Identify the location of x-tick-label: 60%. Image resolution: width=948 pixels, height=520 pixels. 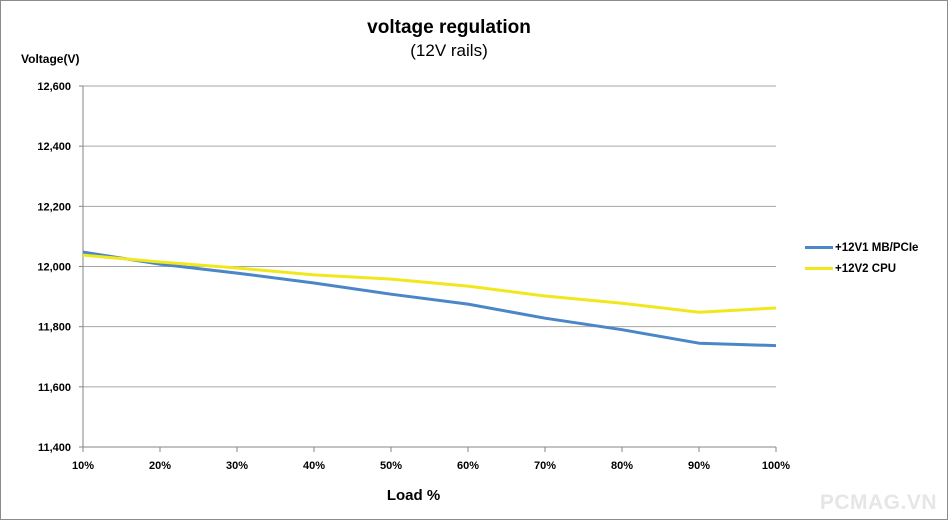
(468, 466).